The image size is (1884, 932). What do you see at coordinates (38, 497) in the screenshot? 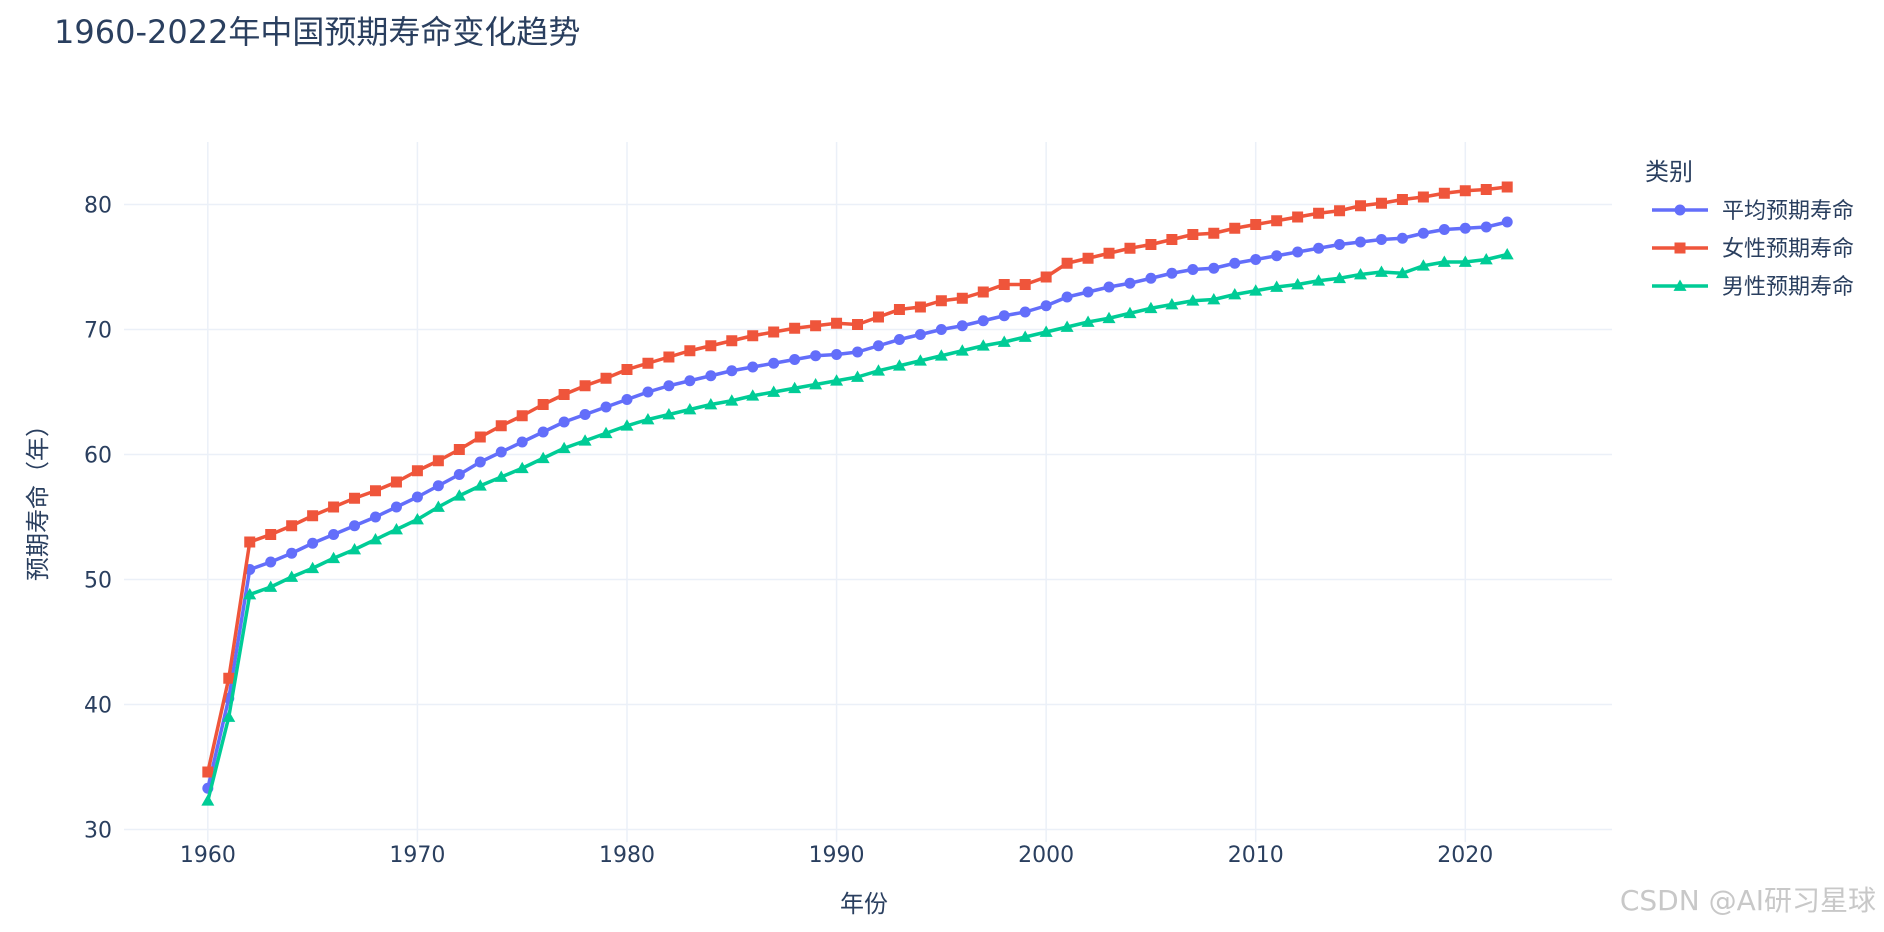
I see `y-axis-title: 预期寿命（年）` at bounding box center [38, 497].